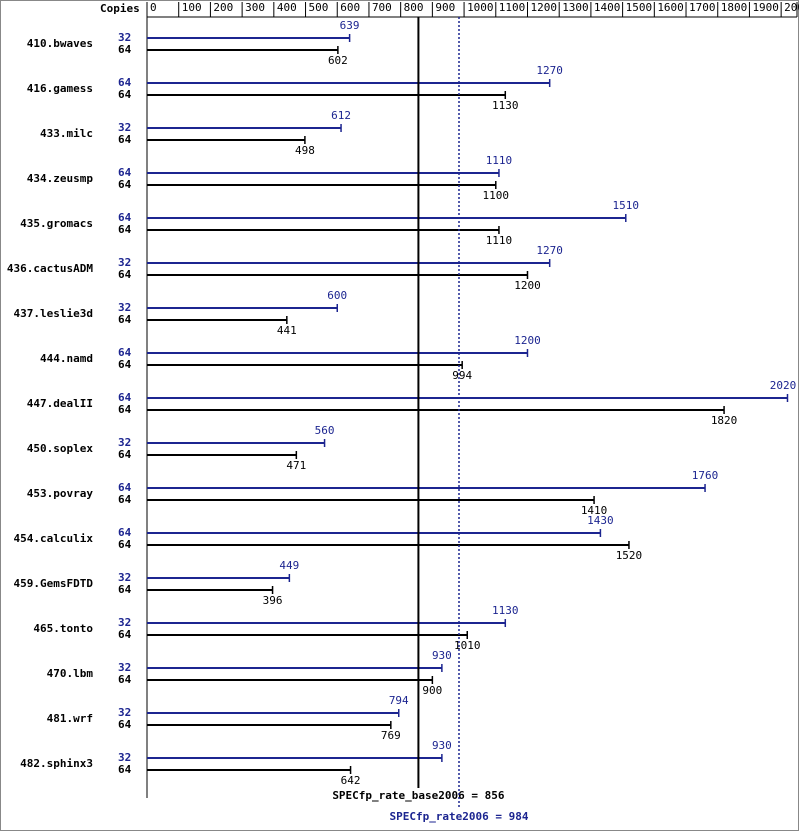 This screenshot has height=831, width=799. What do you see at coordinates (287, 330) in the screenshot?
I see `value-label: 441` at bounding box center [287, 330].